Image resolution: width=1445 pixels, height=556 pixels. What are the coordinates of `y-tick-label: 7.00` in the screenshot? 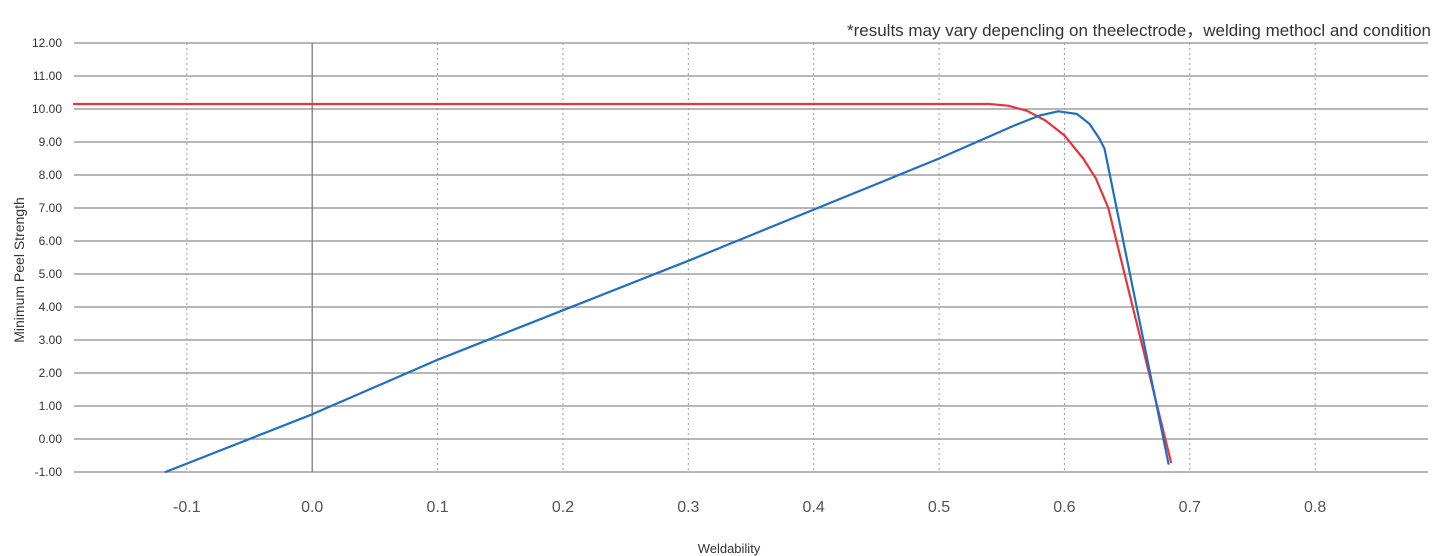 It's located at (51, 208).